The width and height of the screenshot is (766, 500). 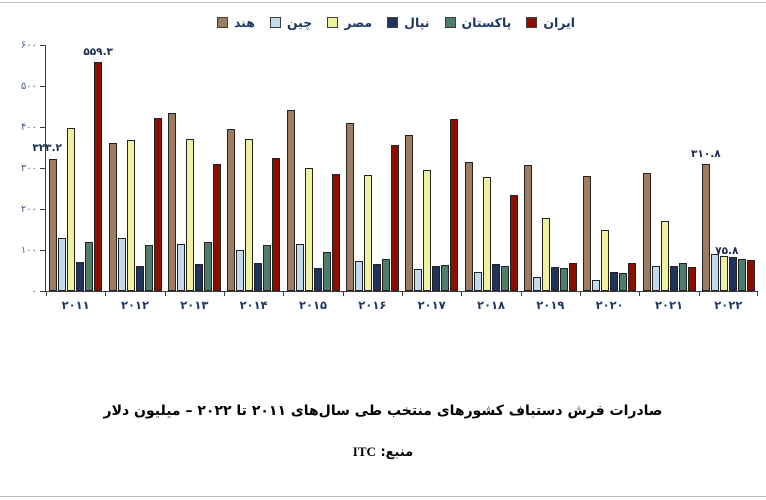 I want to click on bar-series3-cat4, so click(x=317, y=279).